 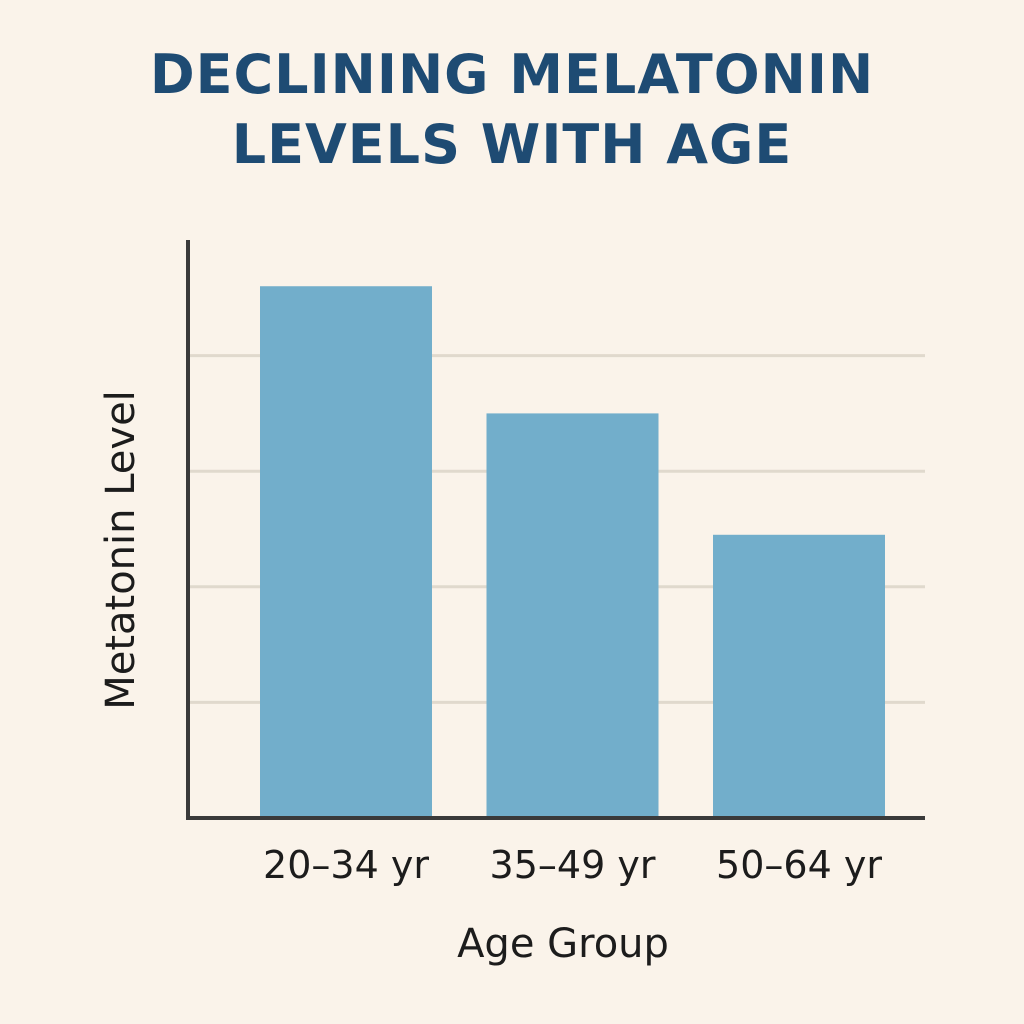 I want to click on x-tick-label-1: 20–34 yr, so click(x=346, y=865).